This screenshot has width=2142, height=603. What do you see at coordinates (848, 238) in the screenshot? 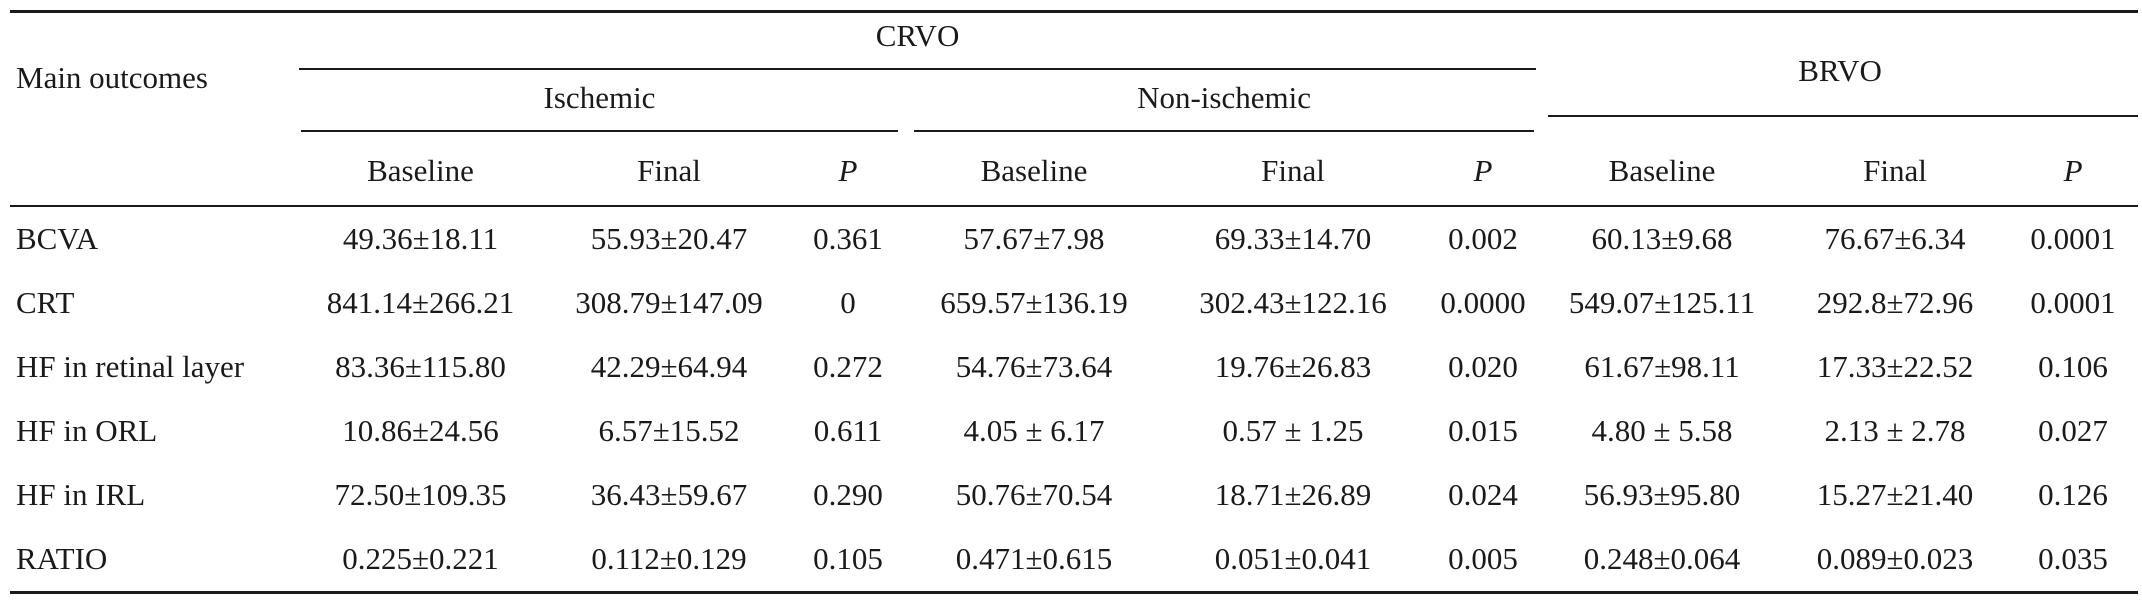
I see `table-cell: 0.361` at bounding box center [848, 238].